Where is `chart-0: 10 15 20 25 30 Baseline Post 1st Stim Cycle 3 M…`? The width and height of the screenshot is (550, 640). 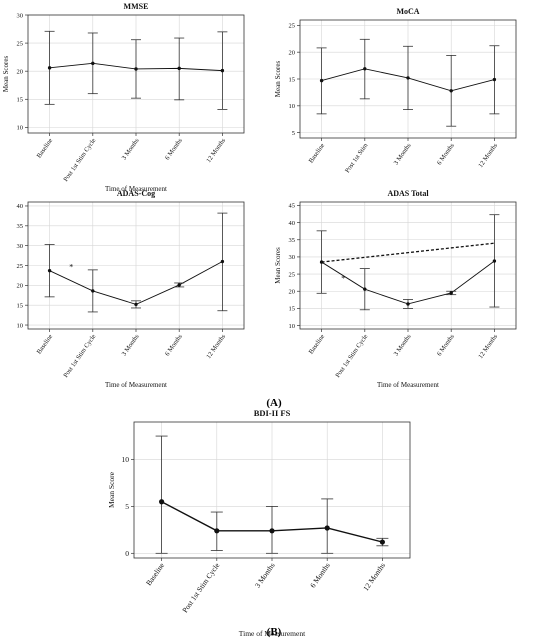
chart-0: 10 15 20 25 30 Baseline Post 1st Stim Cycle 3 M… is located at coordinates (123, 97).